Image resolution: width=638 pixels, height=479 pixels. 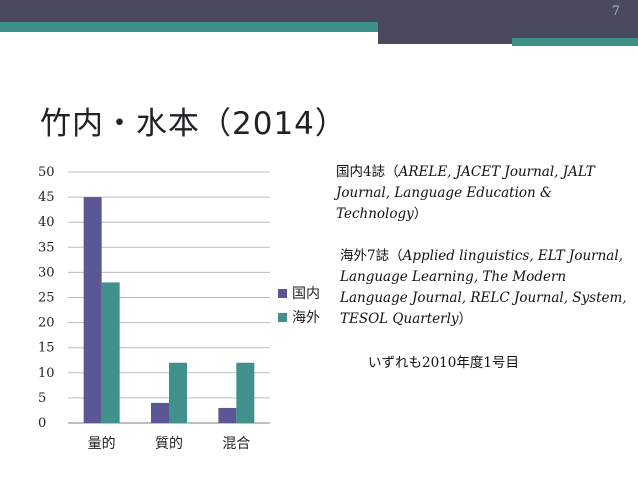 I want to click on header-band, so click(x=319, y=11).